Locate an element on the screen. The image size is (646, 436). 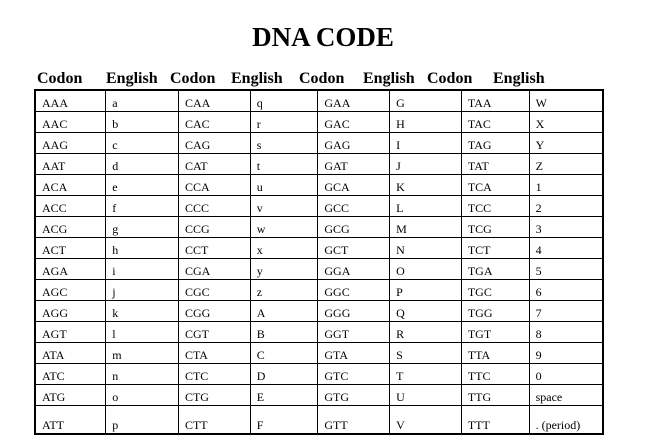
codon-cell: CGC is located at coordinates (214, 290).